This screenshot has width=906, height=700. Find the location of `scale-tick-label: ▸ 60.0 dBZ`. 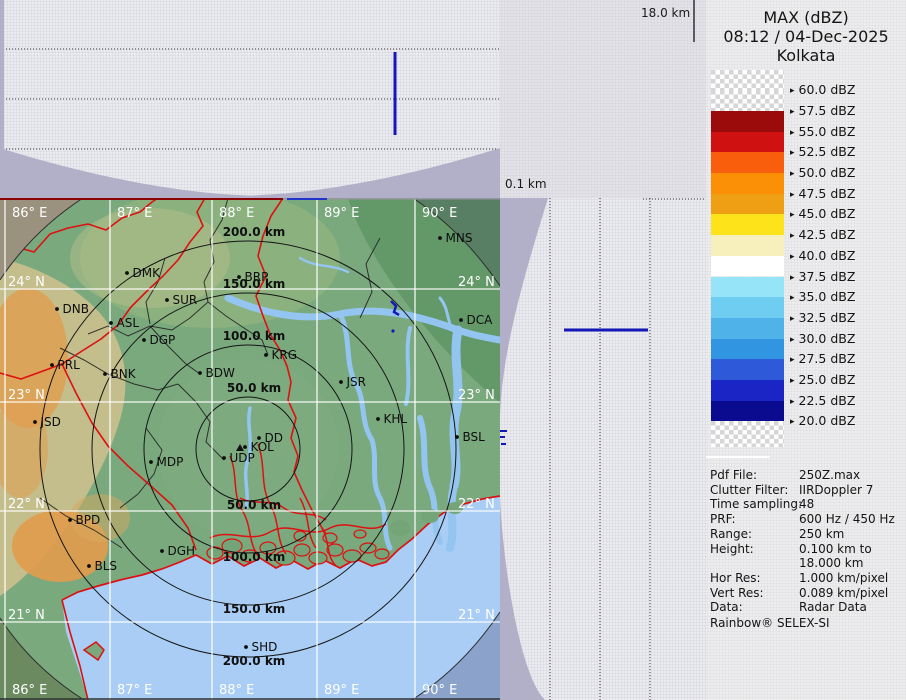

scale-tick-label: ▸ 60.0 dBZ is located at coordinates (822, 90).